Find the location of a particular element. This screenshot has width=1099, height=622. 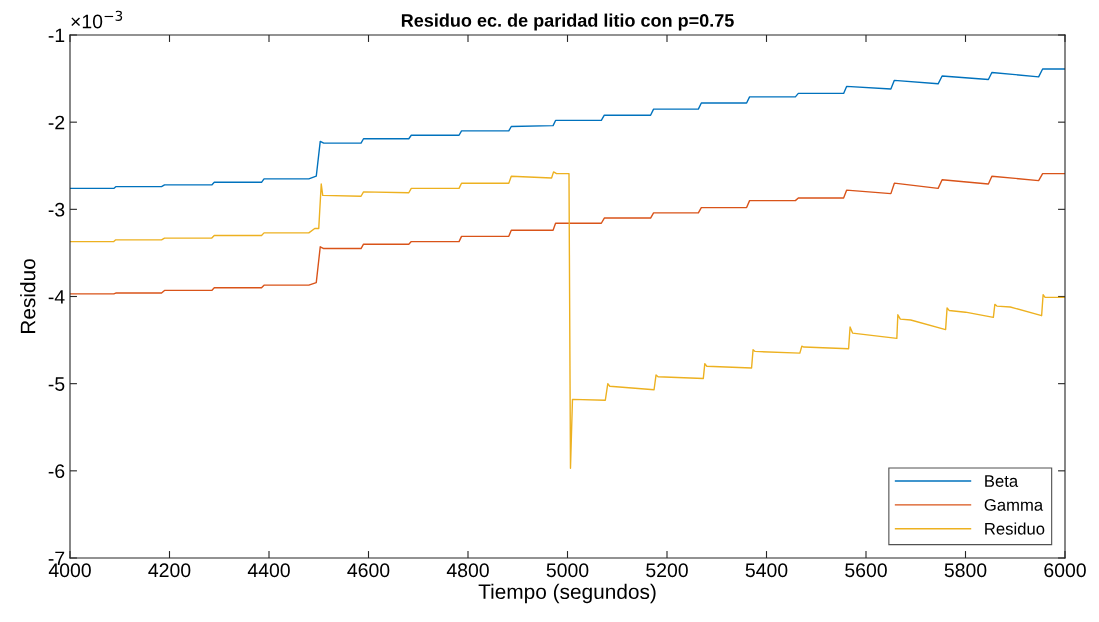

x-tick-label: 5600 is located at coordinates (866, 570).